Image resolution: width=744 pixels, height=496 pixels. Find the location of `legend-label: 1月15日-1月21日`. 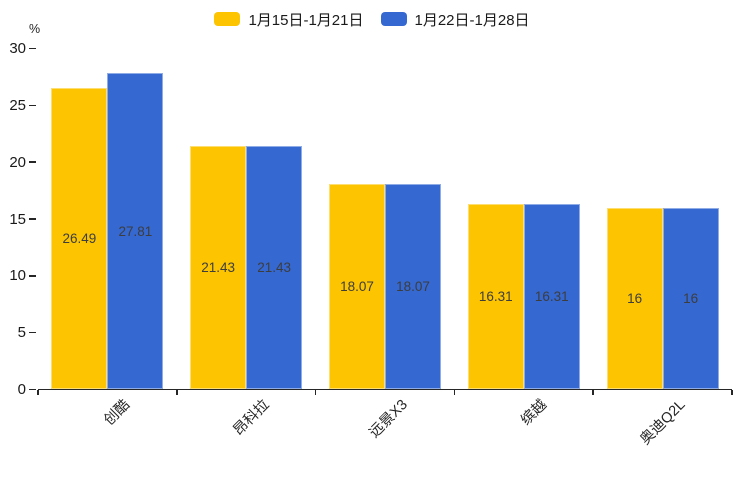

legend-label: 1月15日-1月21日 is located at coordinates (306, 20).